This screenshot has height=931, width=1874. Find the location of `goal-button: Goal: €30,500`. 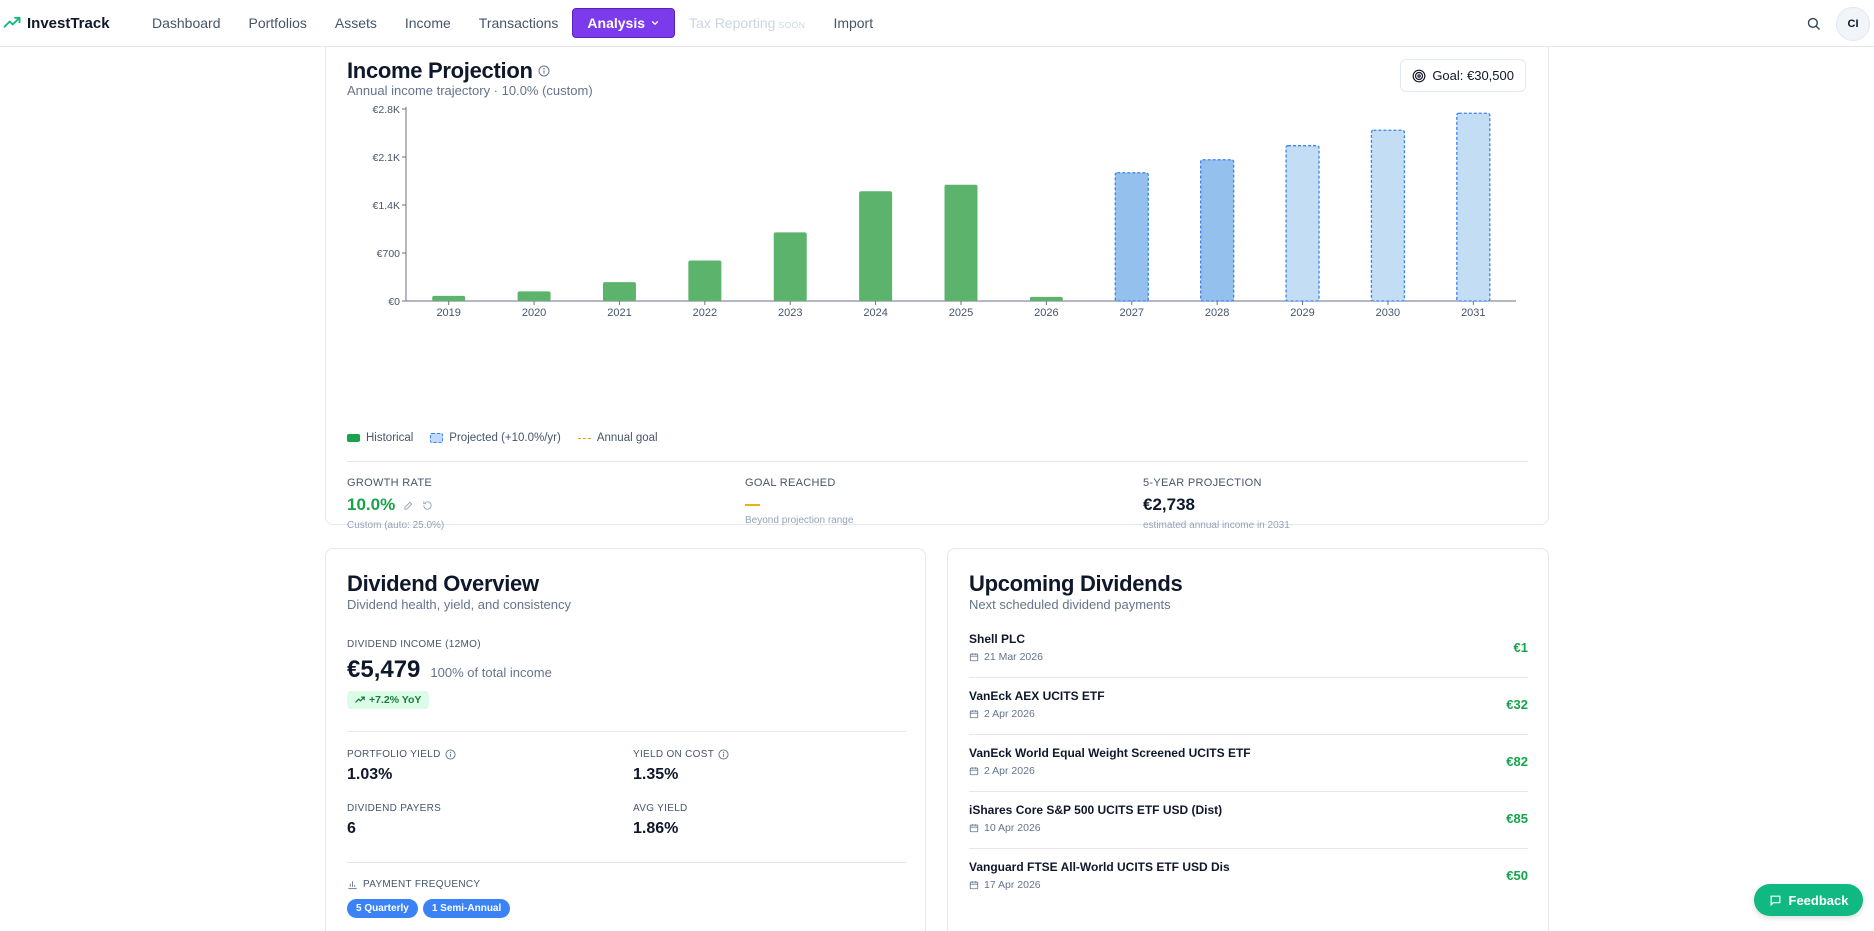

goal-button: Goal: €30,500 is located at coordinates (1463, 75).